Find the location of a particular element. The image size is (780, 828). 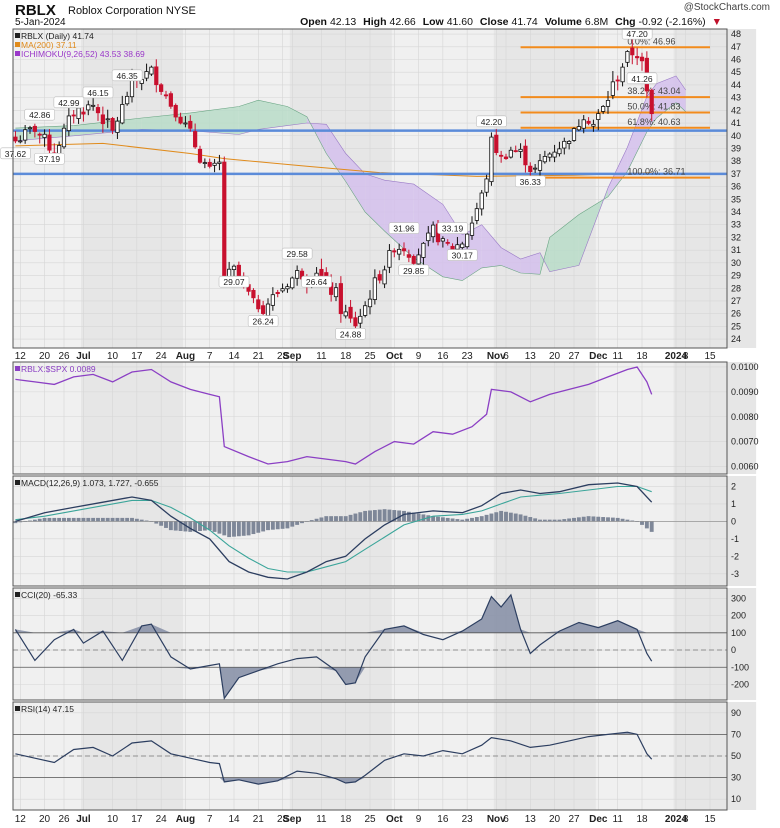

price-tick-label: 42 is located at coordinates (736, 110).